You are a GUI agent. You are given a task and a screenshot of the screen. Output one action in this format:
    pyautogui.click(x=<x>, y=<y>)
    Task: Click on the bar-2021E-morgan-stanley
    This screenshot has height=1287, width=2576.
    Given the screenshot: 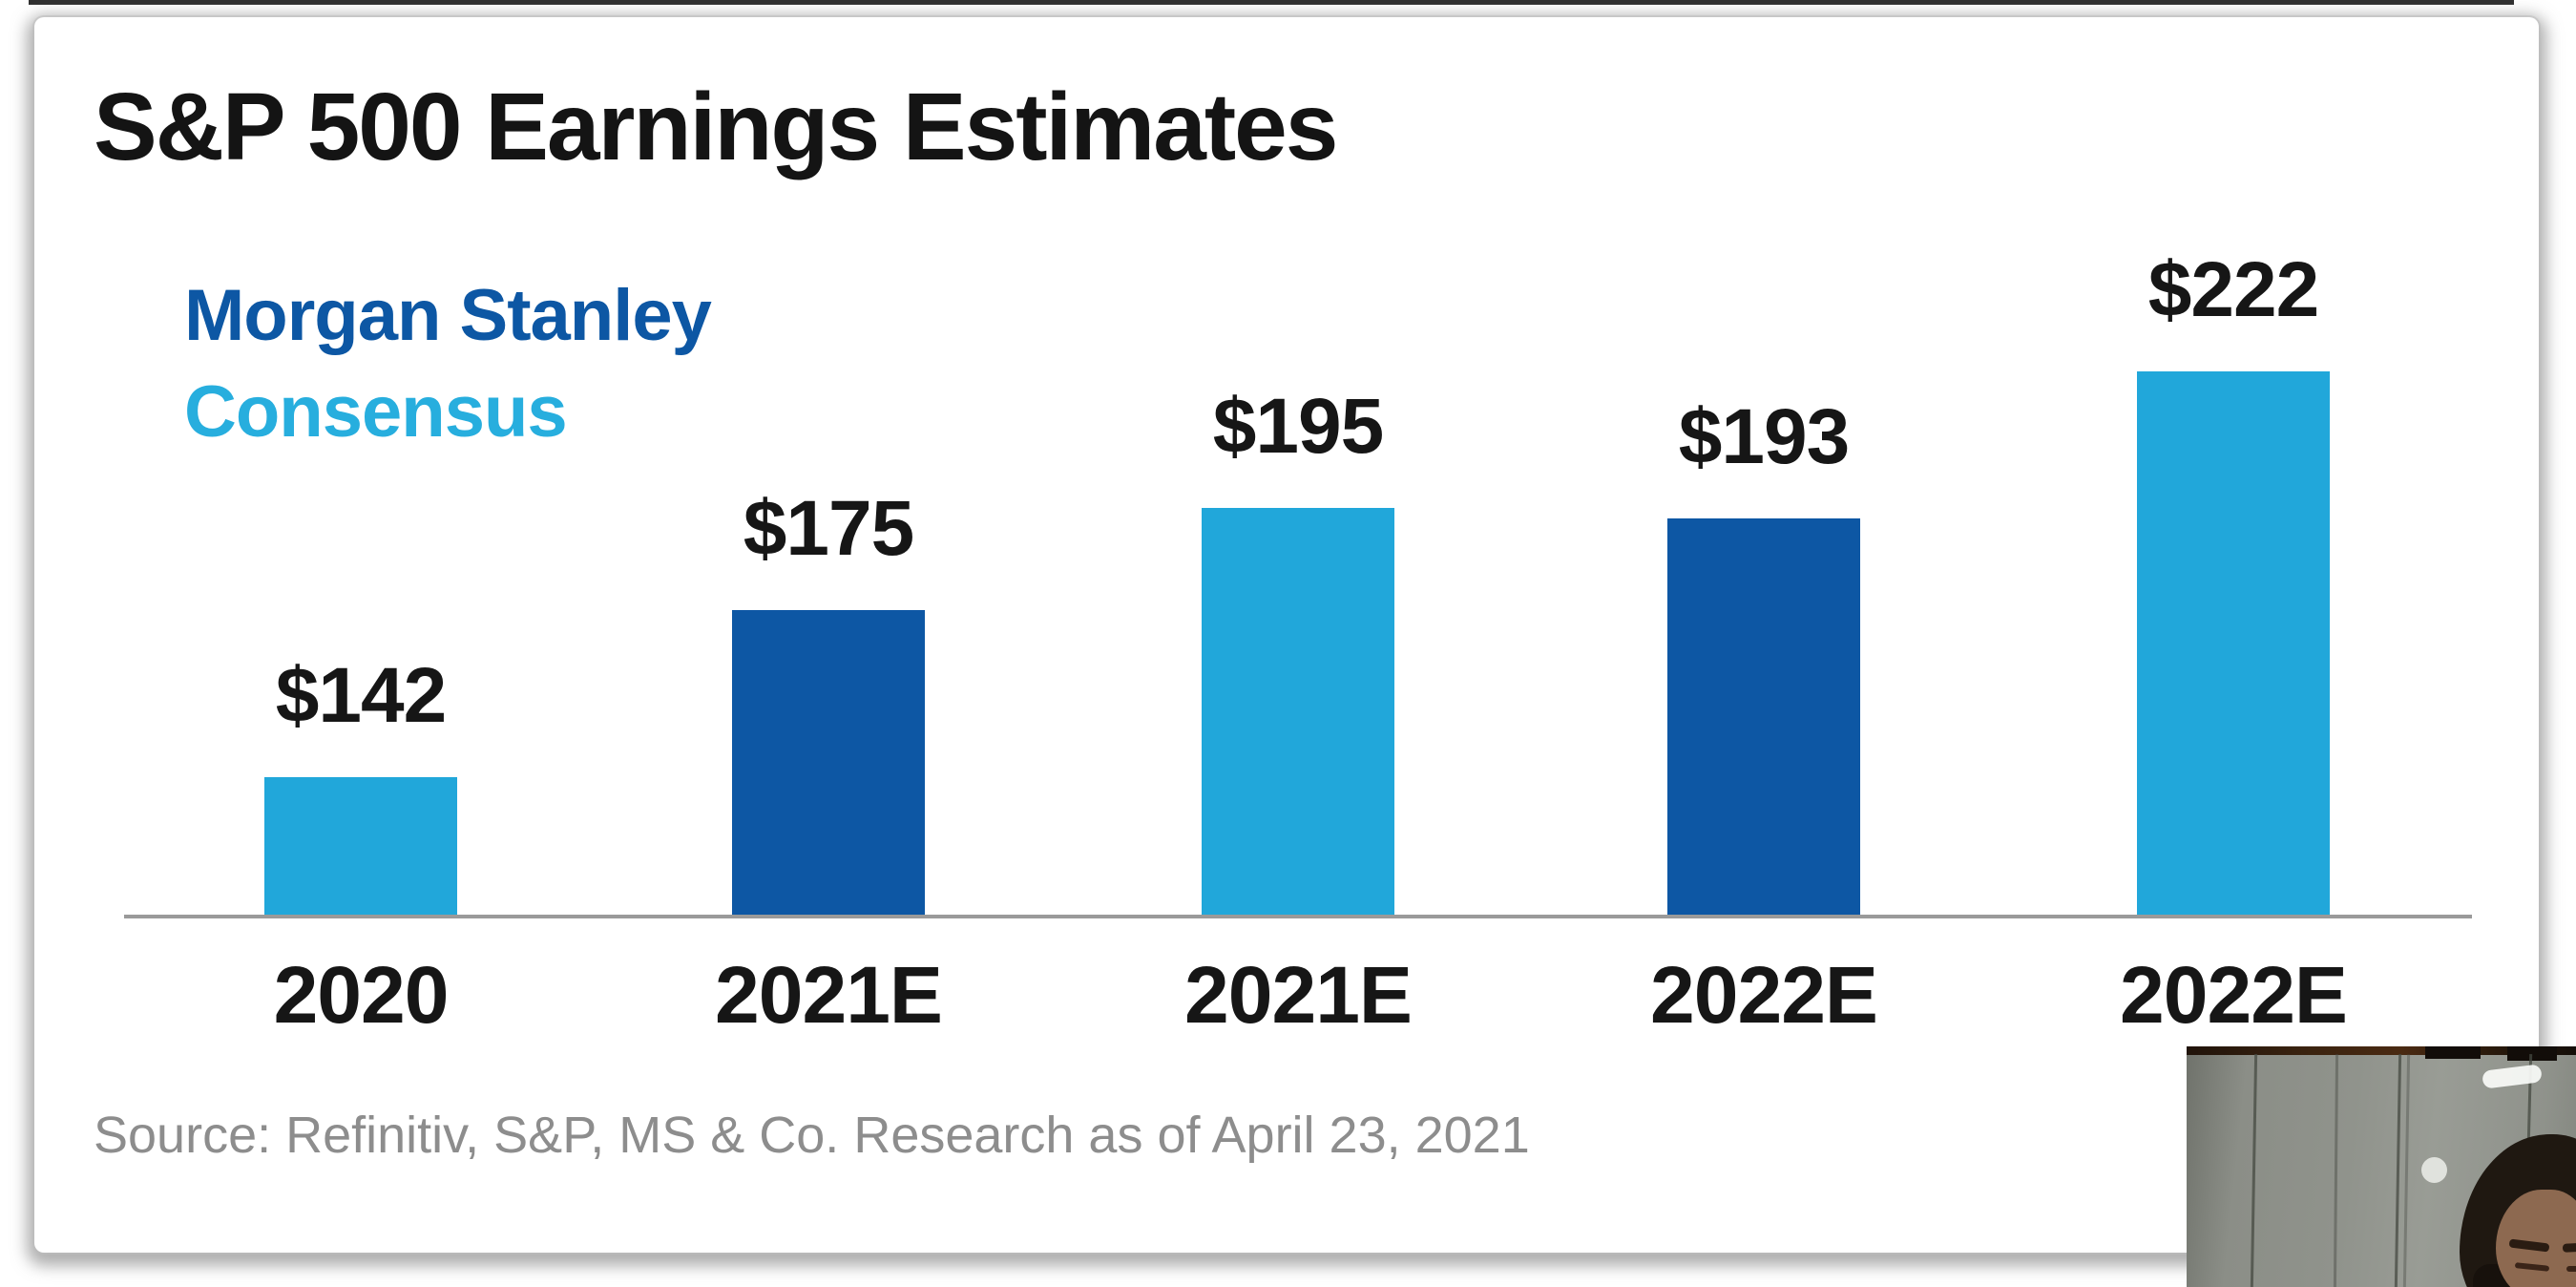 What is the action you would take?
    pyautogui.click(x=828, y=762)
    